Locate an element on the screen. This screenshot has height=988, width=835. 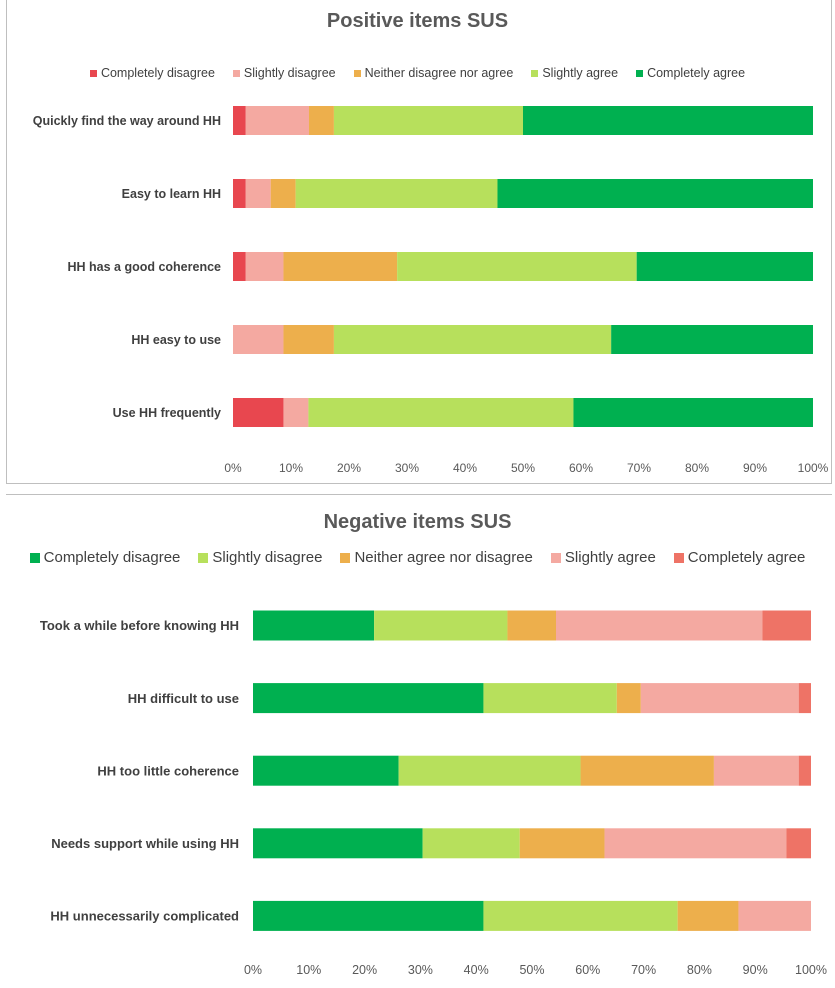
negative-bar-took-a-while-before-knowing-hh-completely-agree is located at coordinates (786, 625).